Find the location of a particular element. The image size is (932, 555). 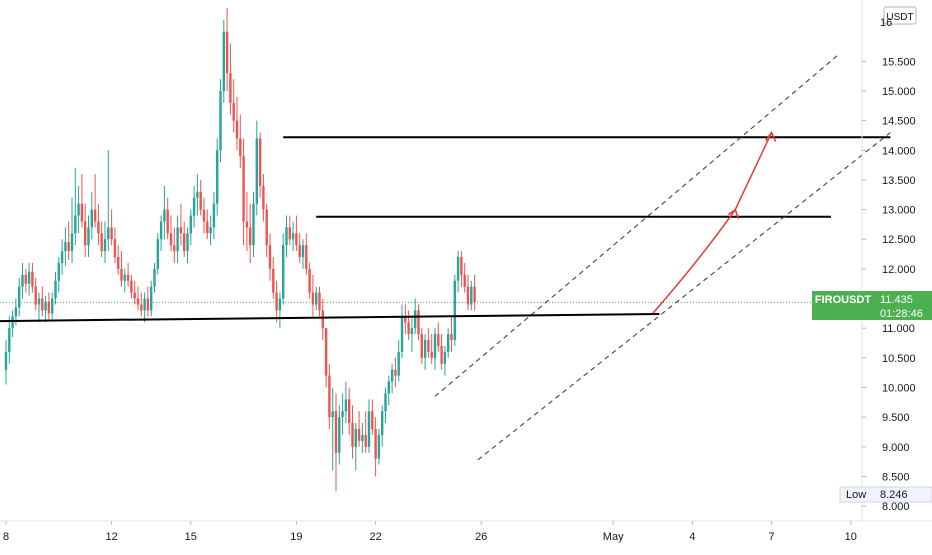

low-label: Low is located at coordinates (856, 495).